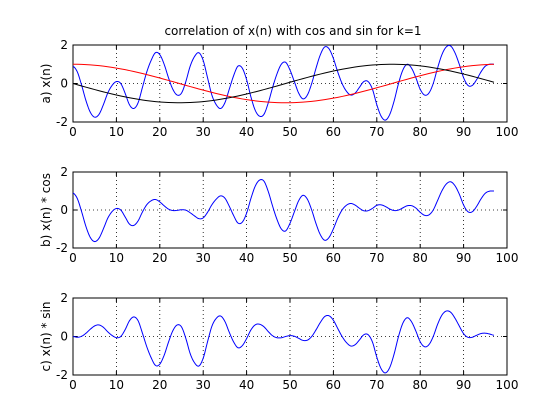 The height and width of the screenshot is (420, 560). What do you see at coordinates (284, 342) in the screenshot?
I see `x-n-sin-line` at bounding box center [284, 342].